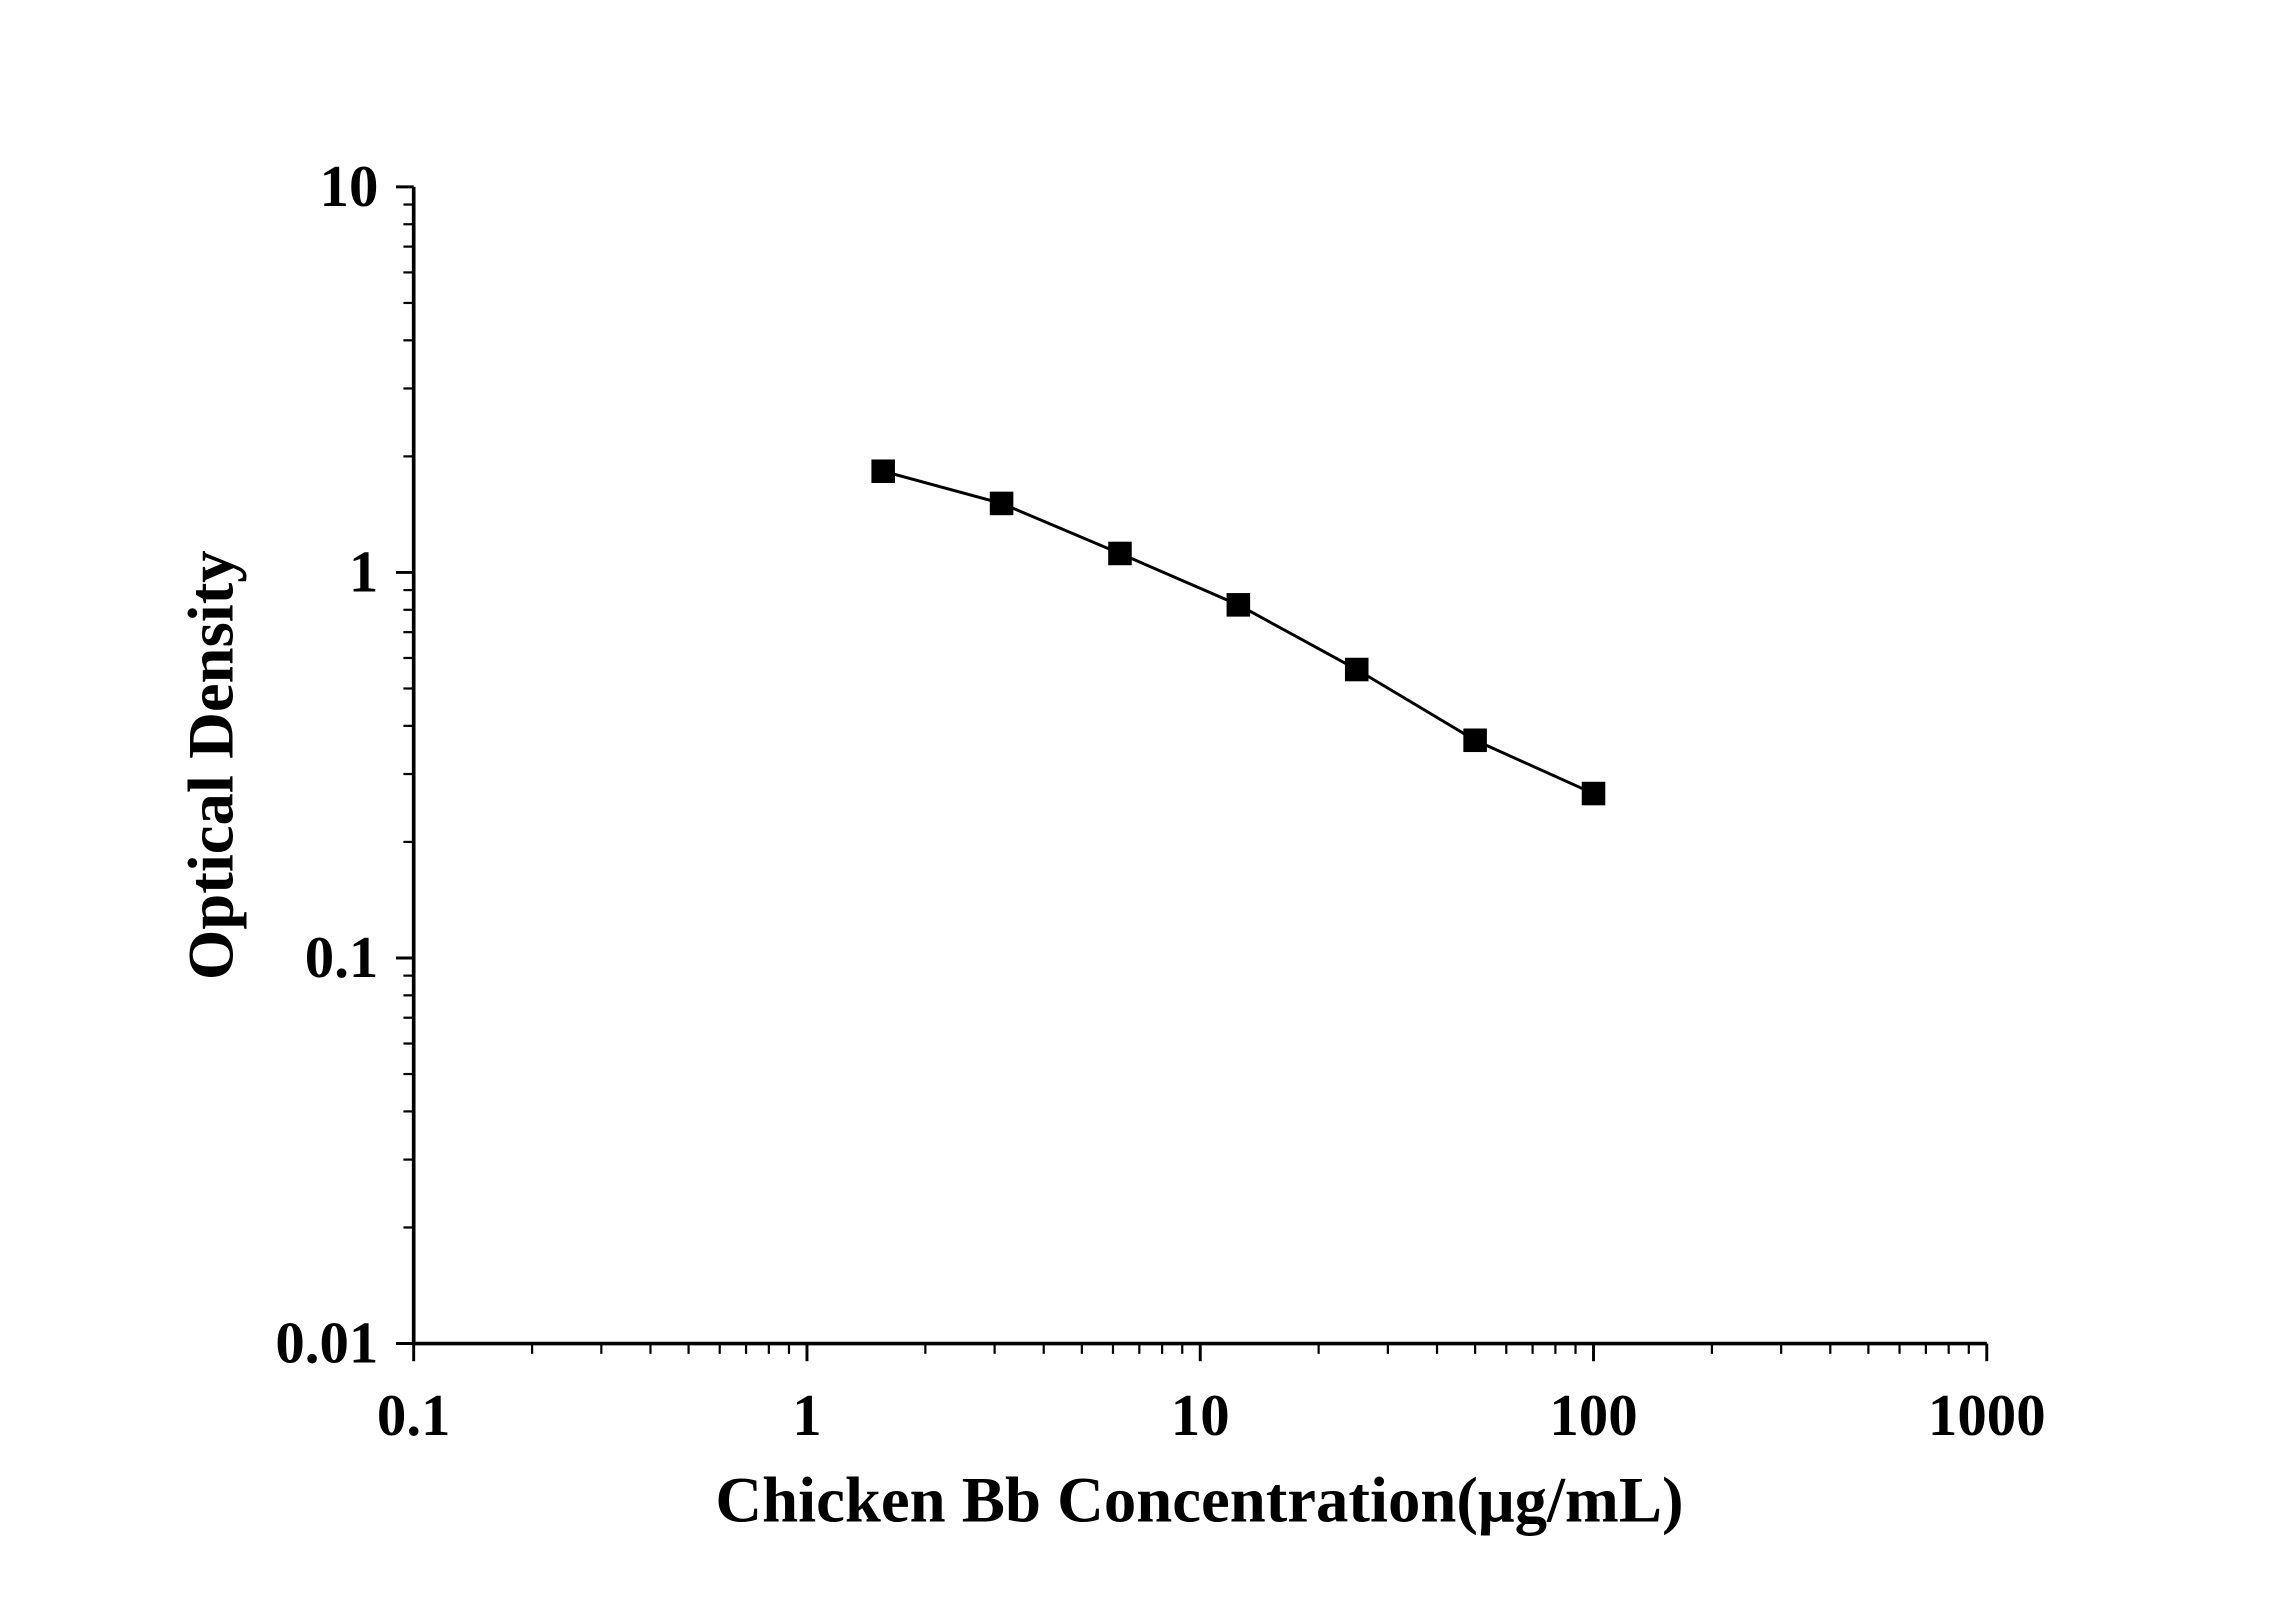  I want to click on y-tick-label: 10, so click(349, 186).